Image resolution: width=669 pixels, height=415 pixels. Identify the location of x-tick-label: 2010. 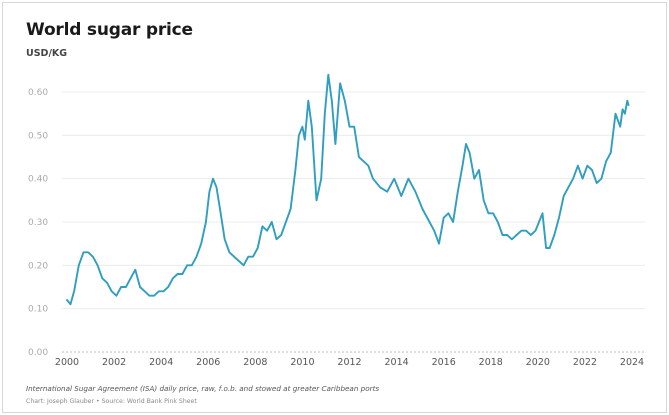
(302, 362).